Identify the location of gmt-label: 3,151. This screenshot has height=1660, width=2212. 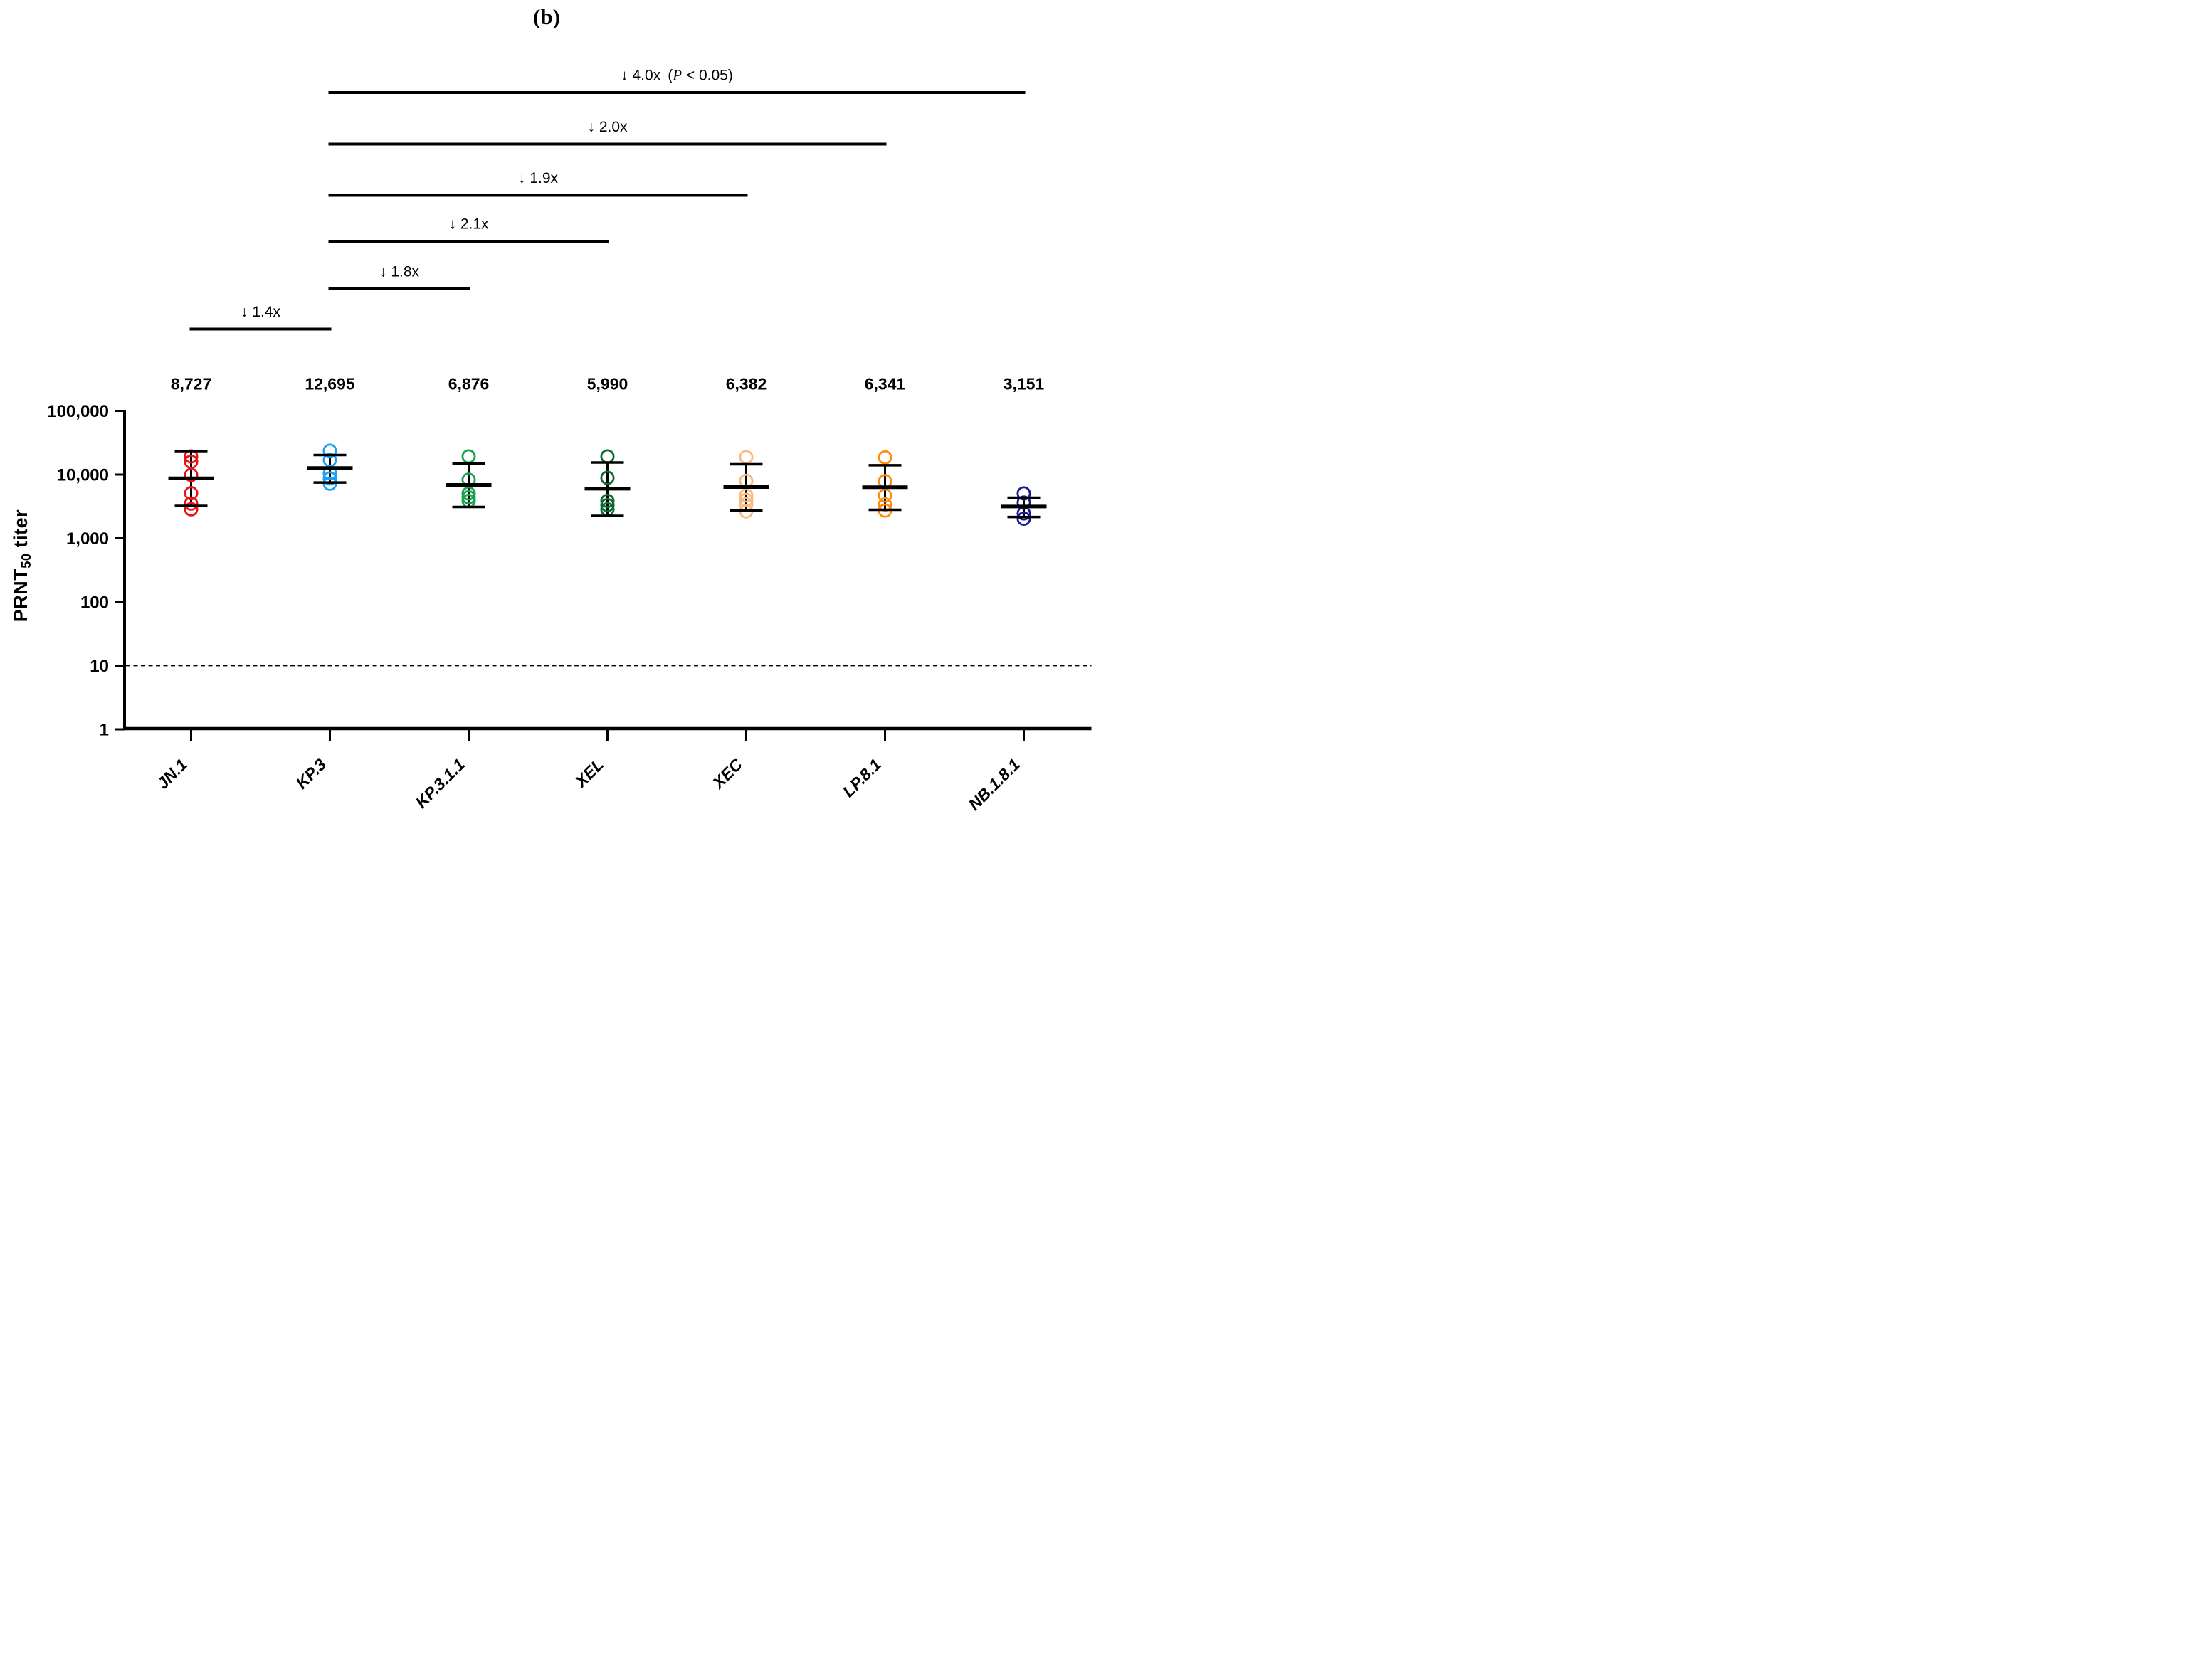
(1024, 384).